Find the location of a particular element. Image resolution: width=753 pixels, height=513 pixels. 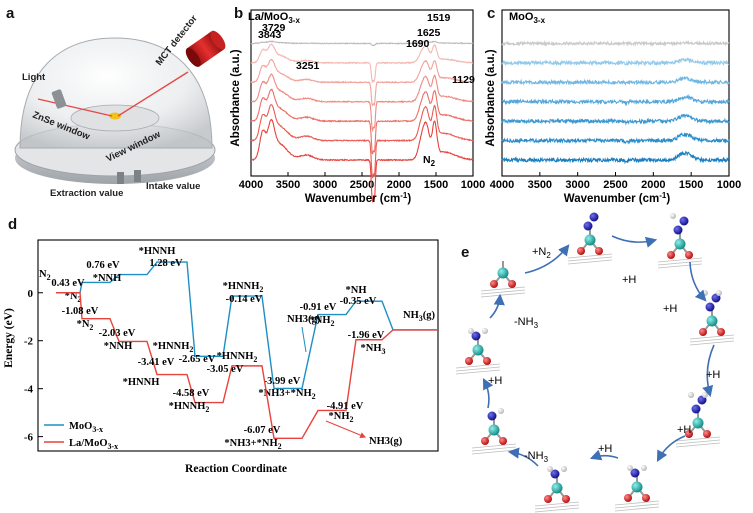

x-tick-label: 1500 is located at coordinates (436, 185).